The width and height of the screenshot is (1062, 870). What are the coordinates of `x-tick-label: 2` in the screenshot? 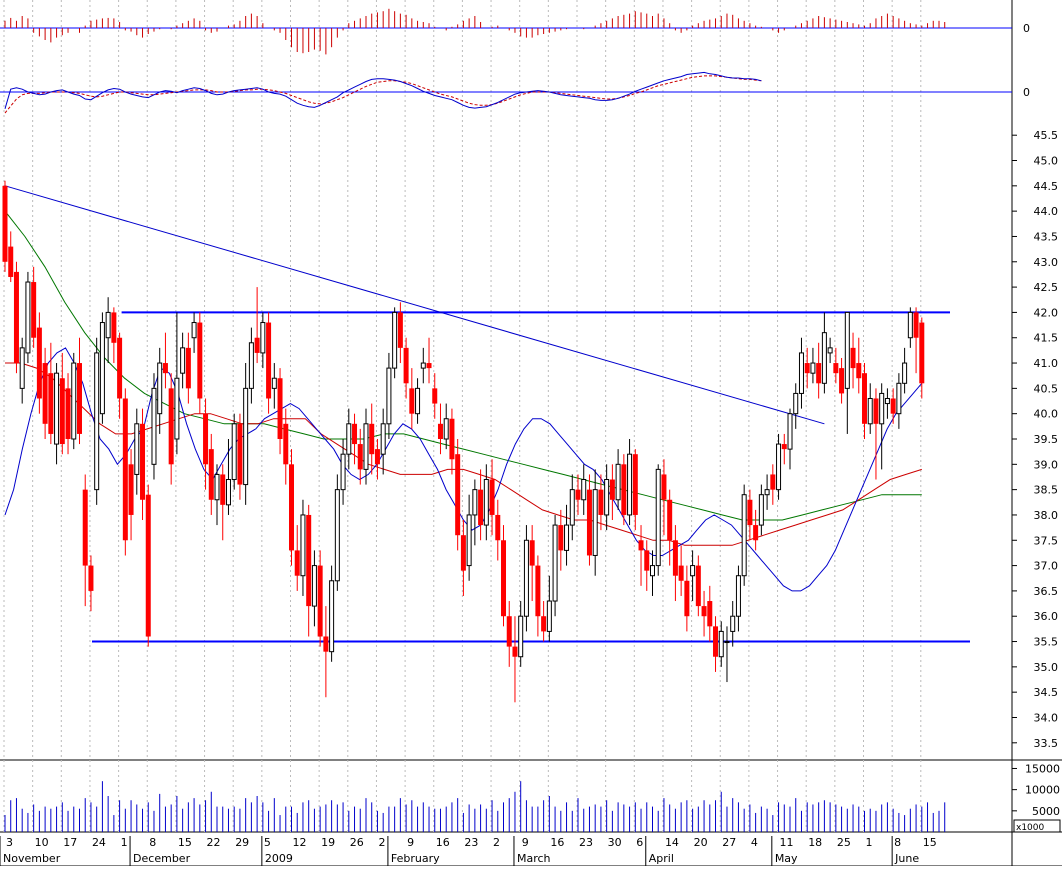 It's located at (496, 842).